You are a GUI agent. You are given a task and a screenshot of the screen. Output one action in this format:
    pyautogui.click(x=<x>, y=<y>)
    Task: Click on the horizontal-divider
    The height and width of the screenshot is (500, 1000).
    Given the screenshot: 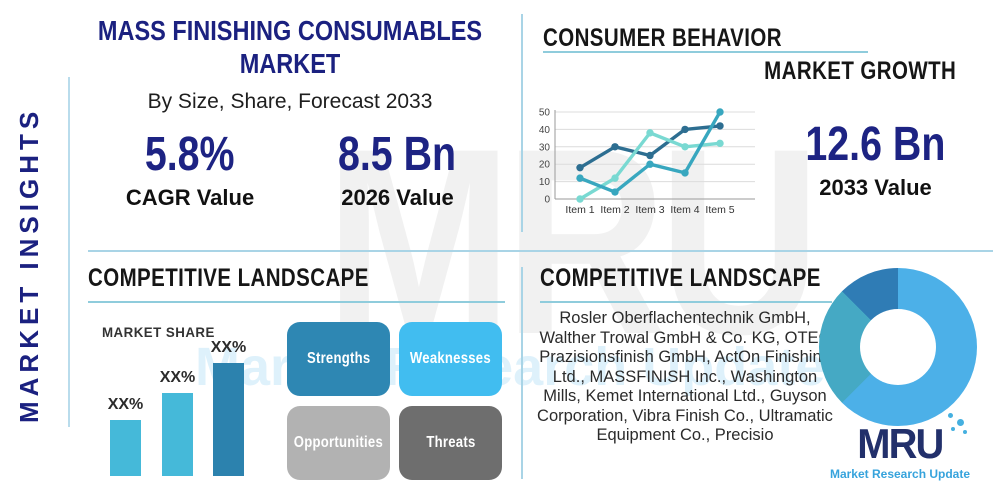 What is the action you would take?
    pyautogui.click(x=540, y=251)
    